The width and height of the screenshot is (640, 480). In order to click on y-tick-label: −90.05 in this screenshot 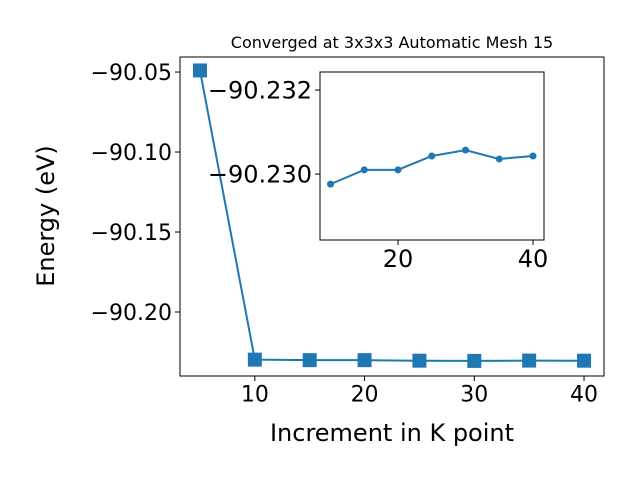, I will do `click(131, 73)`.